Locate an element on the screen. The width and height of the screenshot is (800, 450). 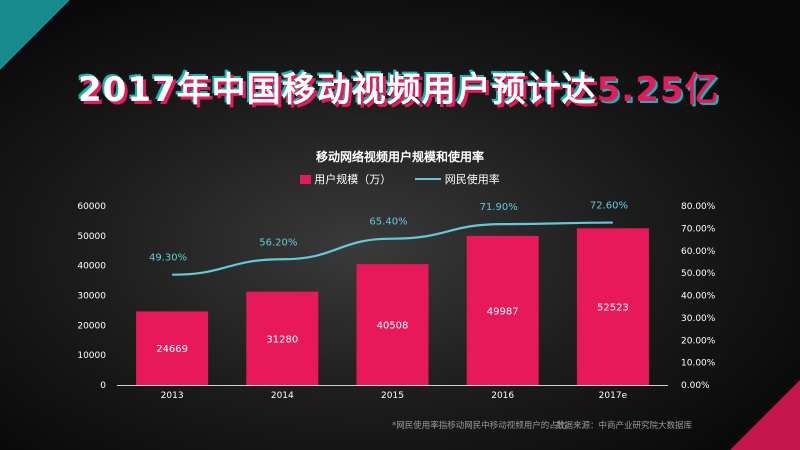
legend-item-line: 网民使用率 is located at coordinates (457, 179).